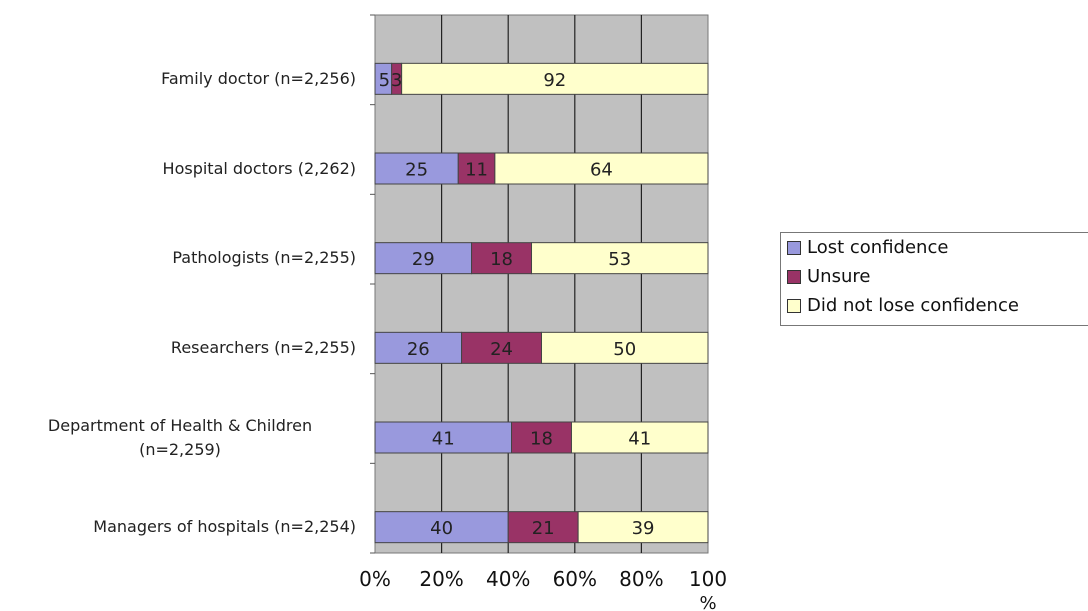 This screenshot has width=1088, height=611. I want to click on x-tick-label: 60%, so click(575, 579).